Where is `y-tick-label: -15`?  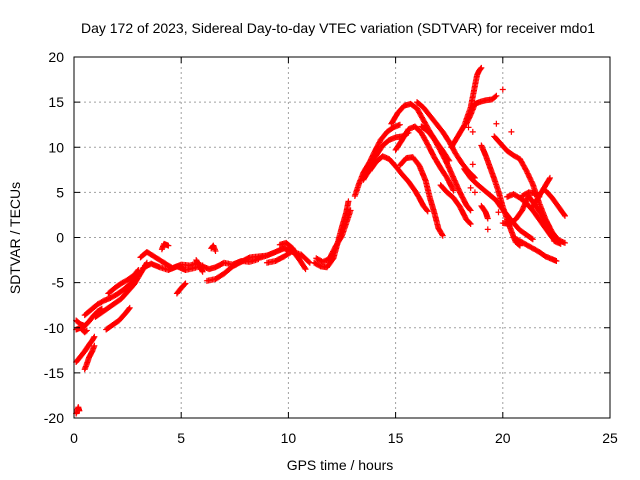 y-tick-label: -15 is located at coordinates (54, 373).